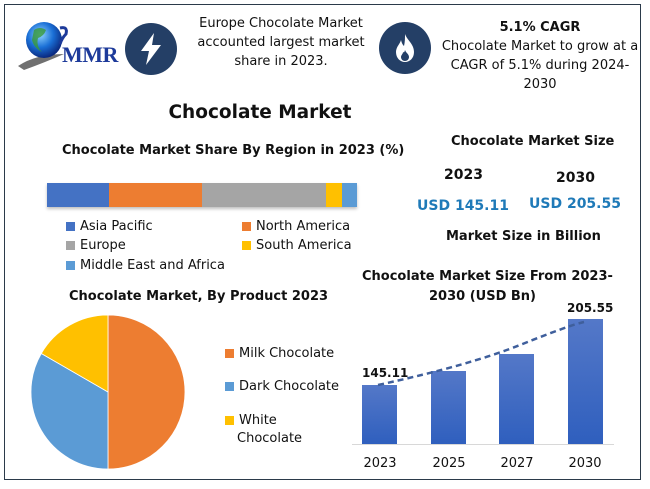  What do you see at coordinates (449, 463) in the screenshot?
I see `x-label-2025: 2025` at bounding box center [449, 463].